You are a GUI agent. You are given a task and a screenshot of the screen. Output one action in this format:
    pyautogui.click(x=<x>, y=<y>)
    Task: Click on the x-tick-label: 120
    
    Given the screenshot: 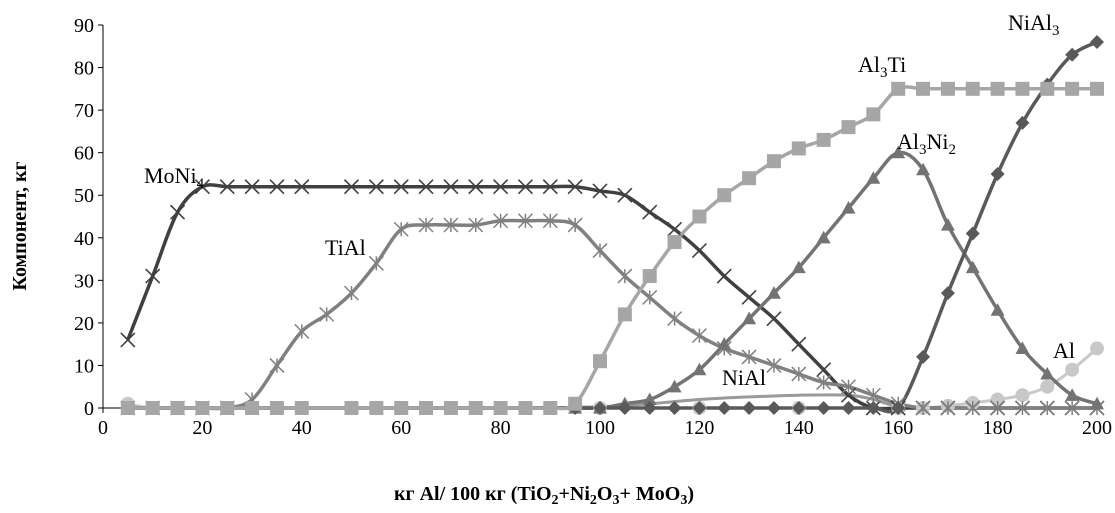 What is the action you would take?
    pyautogui.click(x=699, y=428)
    